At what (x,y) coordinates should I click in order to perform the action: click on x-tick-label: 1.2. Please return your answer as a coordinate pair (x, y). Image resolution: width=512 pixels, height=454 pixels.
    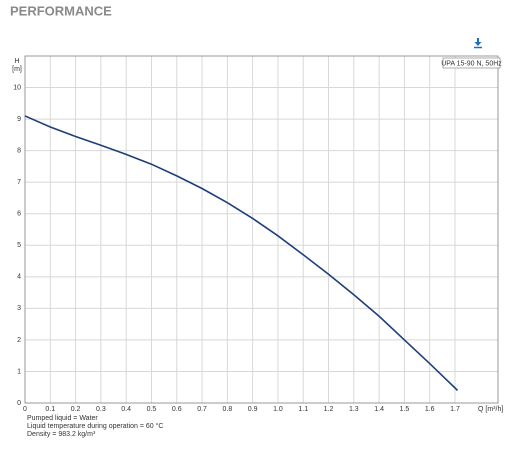
    Looking at the image, I should click on (329, 409).